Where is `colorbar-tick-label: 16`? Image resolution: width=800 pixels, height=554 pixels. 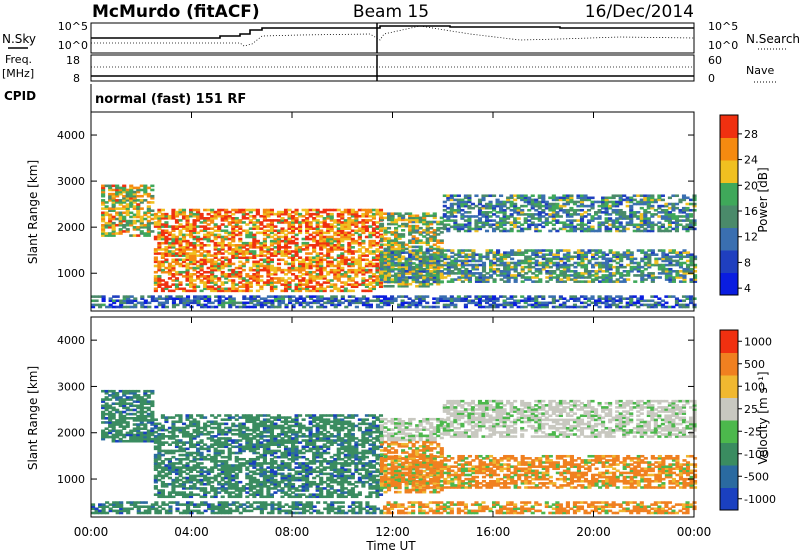
colorbar-tick-label: 16 is located at coordinates (751, 211).